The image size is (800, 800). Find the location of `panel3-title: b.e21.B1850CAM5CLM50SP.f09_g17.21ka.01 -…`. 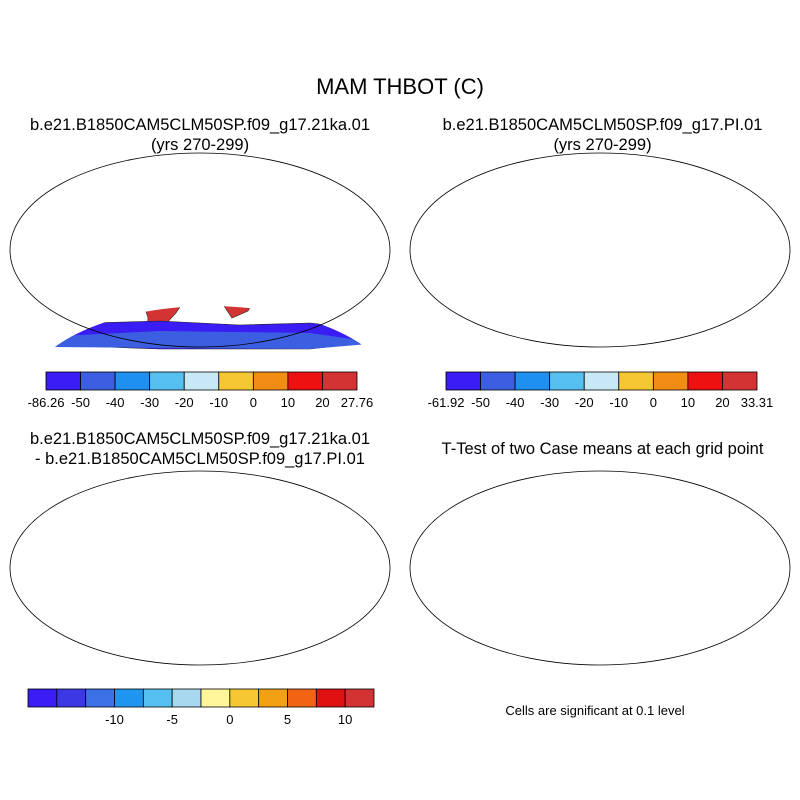

panel3-title: b.e21.B1850CAM5CLM50SP.f09_g17.21ka.01 -… is located at coordinates (200, 449).